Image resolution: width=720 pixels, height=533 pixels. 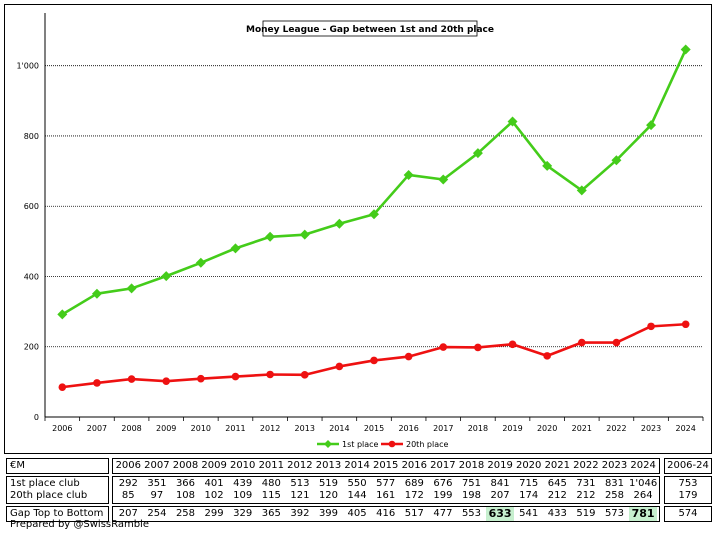 I want to click on year-header-cell: 2022, so click(x=586, y=465).